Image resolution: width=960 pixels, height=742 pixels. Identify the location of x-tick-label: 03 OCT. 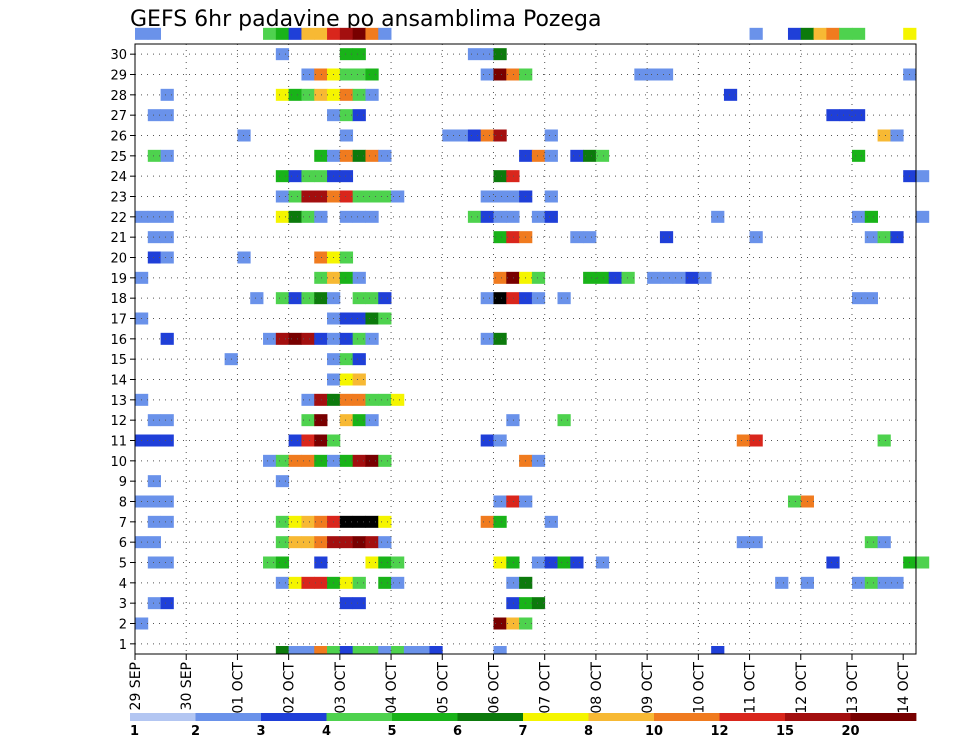
(341, 688).